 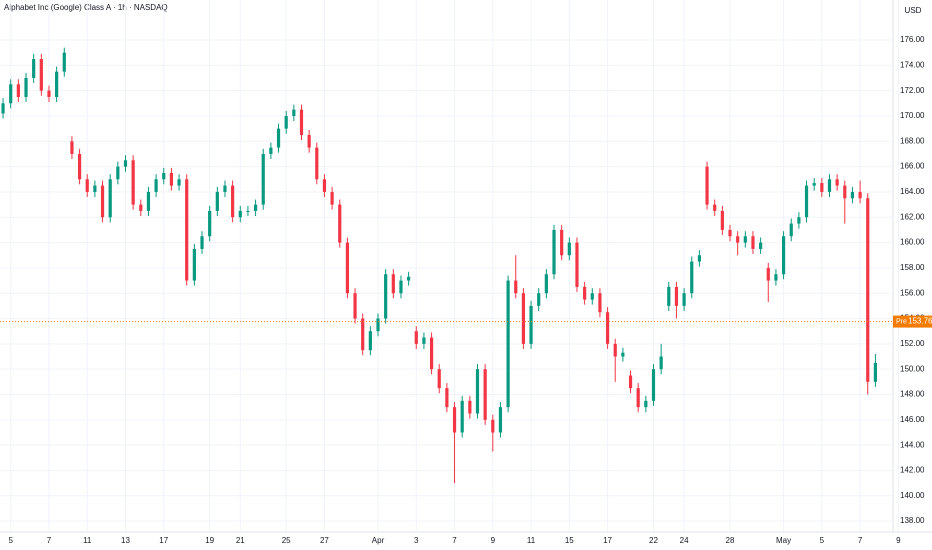 What do you see at coordinates (378, 540) in the screenshot?
I see `x-tick-label: Apr` at bounding box center [378, 540].